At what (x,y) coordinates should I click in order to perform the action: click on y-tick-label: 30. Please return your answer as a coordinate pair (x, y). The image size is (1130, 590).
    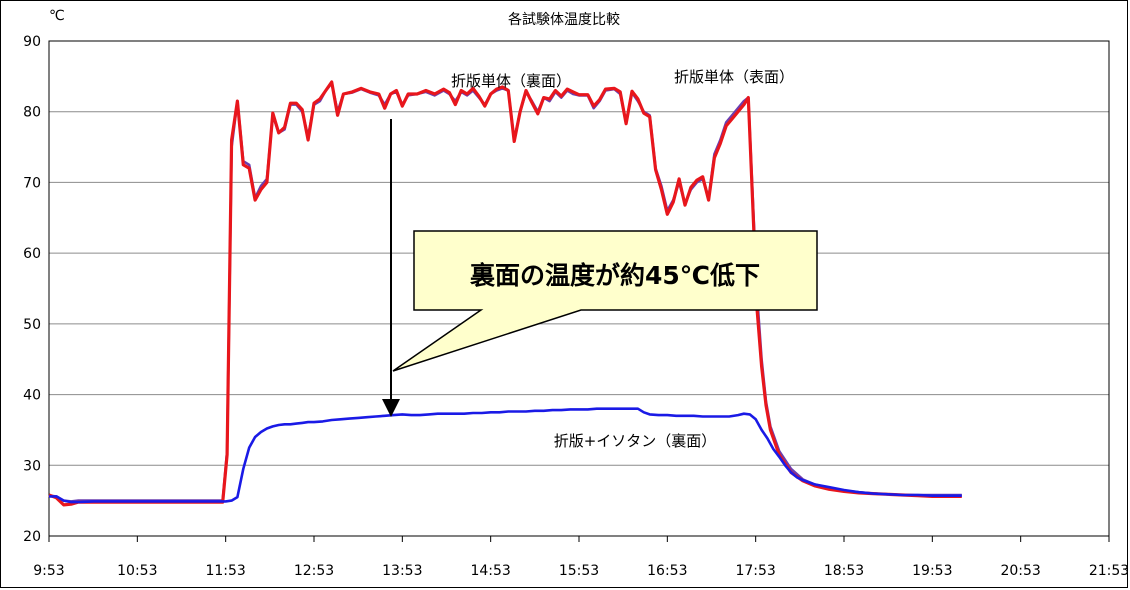
    Looking at the image, I should click on (32, 466).